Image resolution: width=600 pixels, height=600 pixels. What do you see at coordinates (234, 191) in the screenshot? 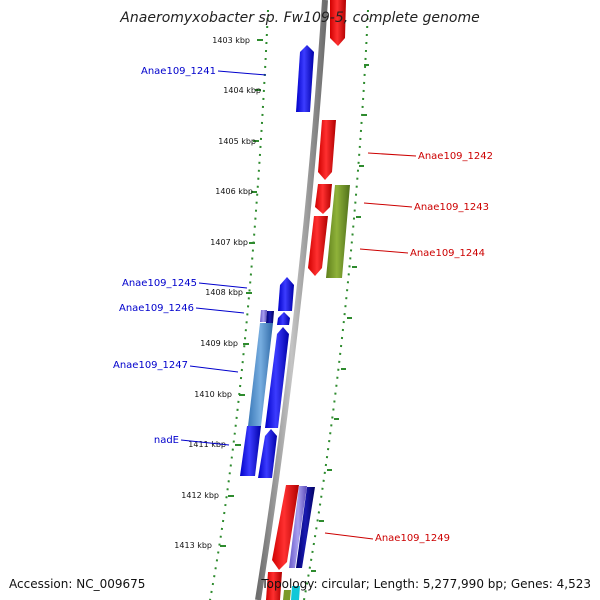
I see `ruler-label: 1406 kbp` at bounding box center [234, 191].